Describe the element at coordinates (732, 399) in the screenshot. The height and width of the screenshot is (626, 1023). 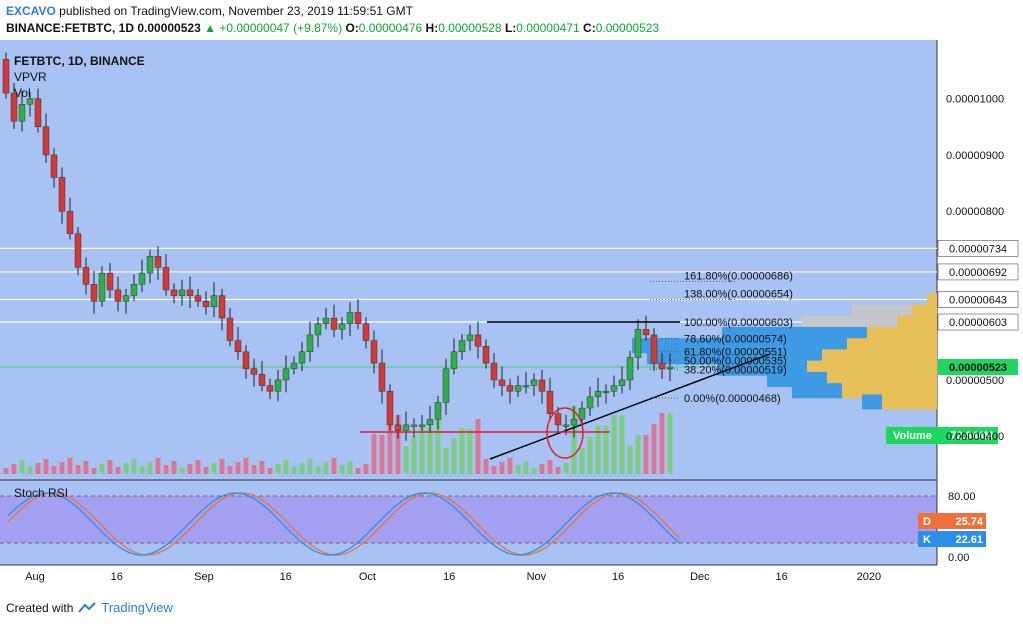
I see `fib-level-label: 0.00%(0.00000468)` at that location.